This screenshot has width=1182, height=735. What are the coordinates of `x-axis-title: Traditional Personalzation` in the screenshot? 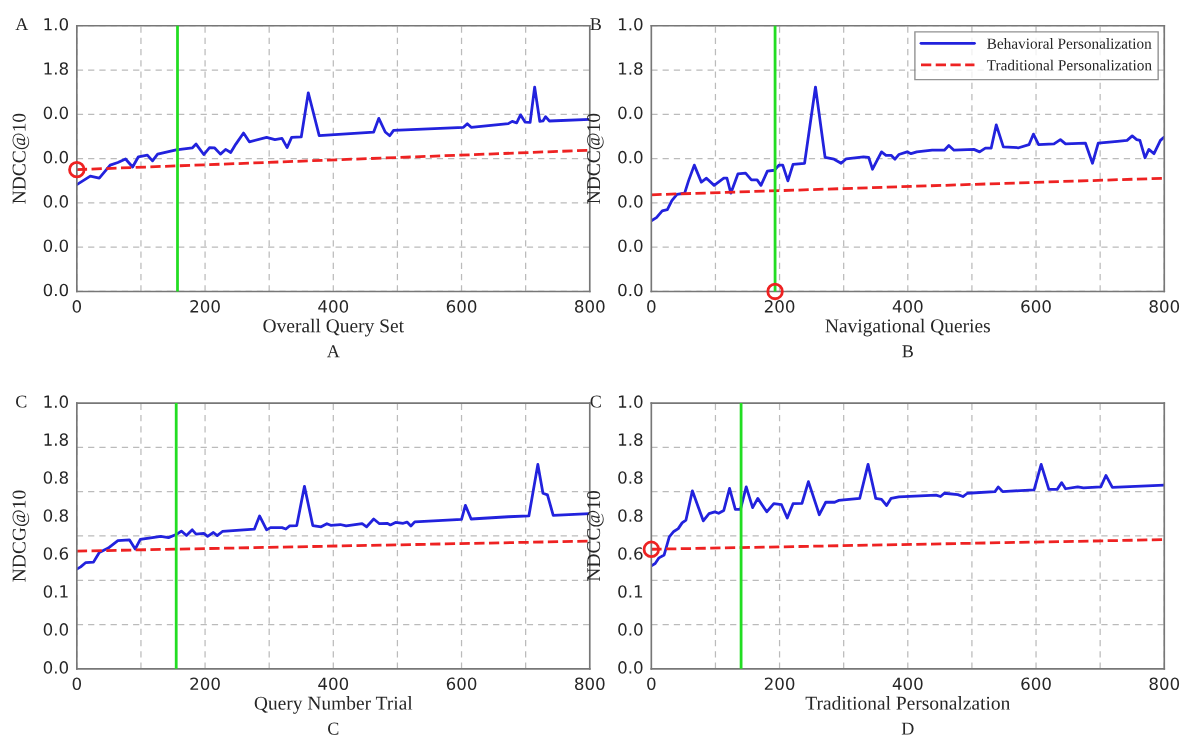 It's located at (908, 703).